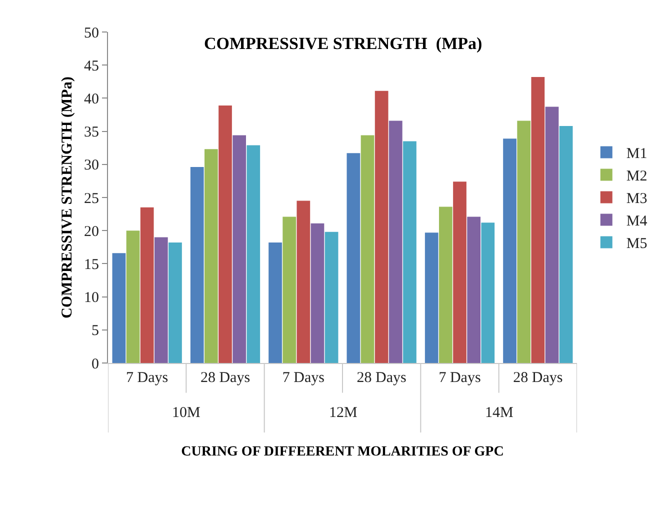 The height and width of the screenshot is (510, 665). What do you see at coordinates (91, 198) in the screenshot?
I see `y-tick-label: 25` at bounding box center [91, 198].